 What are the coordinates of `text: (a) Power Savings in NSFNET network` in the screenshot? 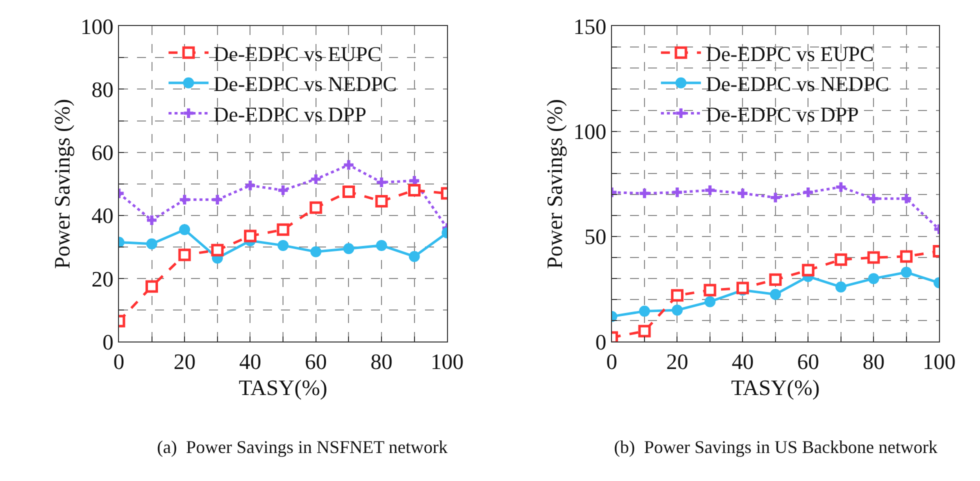 It's located at (302, 447).